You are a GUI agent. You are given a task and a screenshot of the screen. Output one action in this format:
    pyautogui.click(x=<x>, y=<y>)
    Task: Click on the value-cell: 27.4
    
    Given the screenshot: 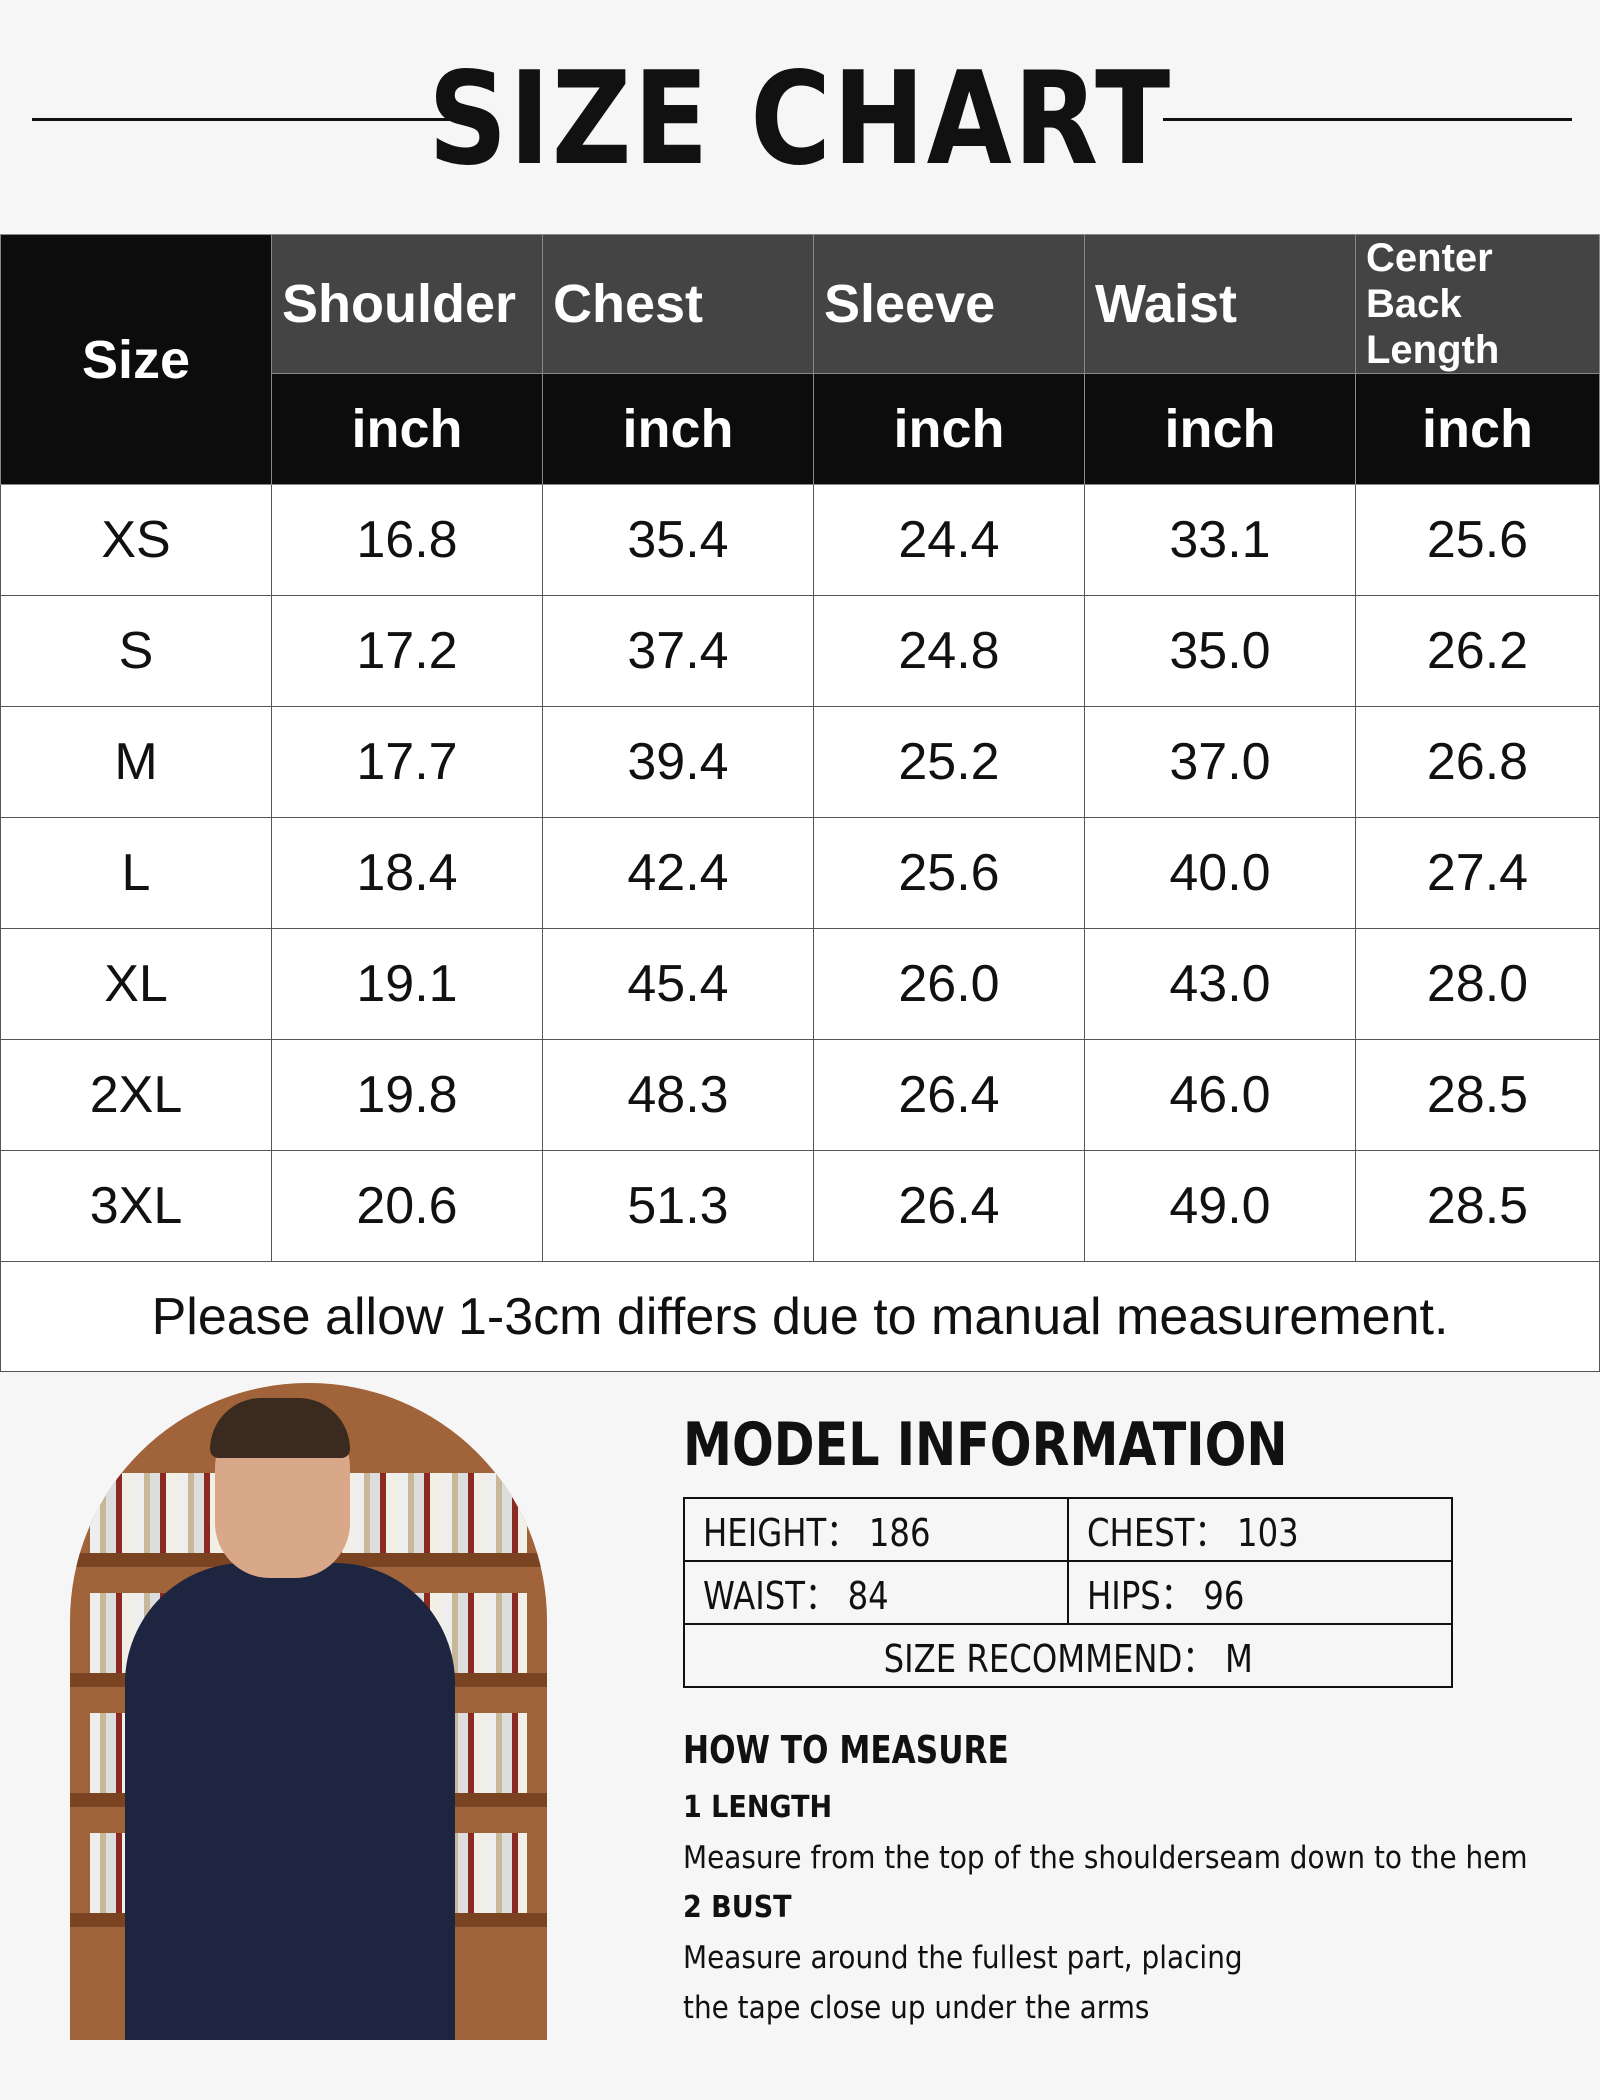 What is the action you would take?
    pyautogui.click(x=1477, y=873)
    